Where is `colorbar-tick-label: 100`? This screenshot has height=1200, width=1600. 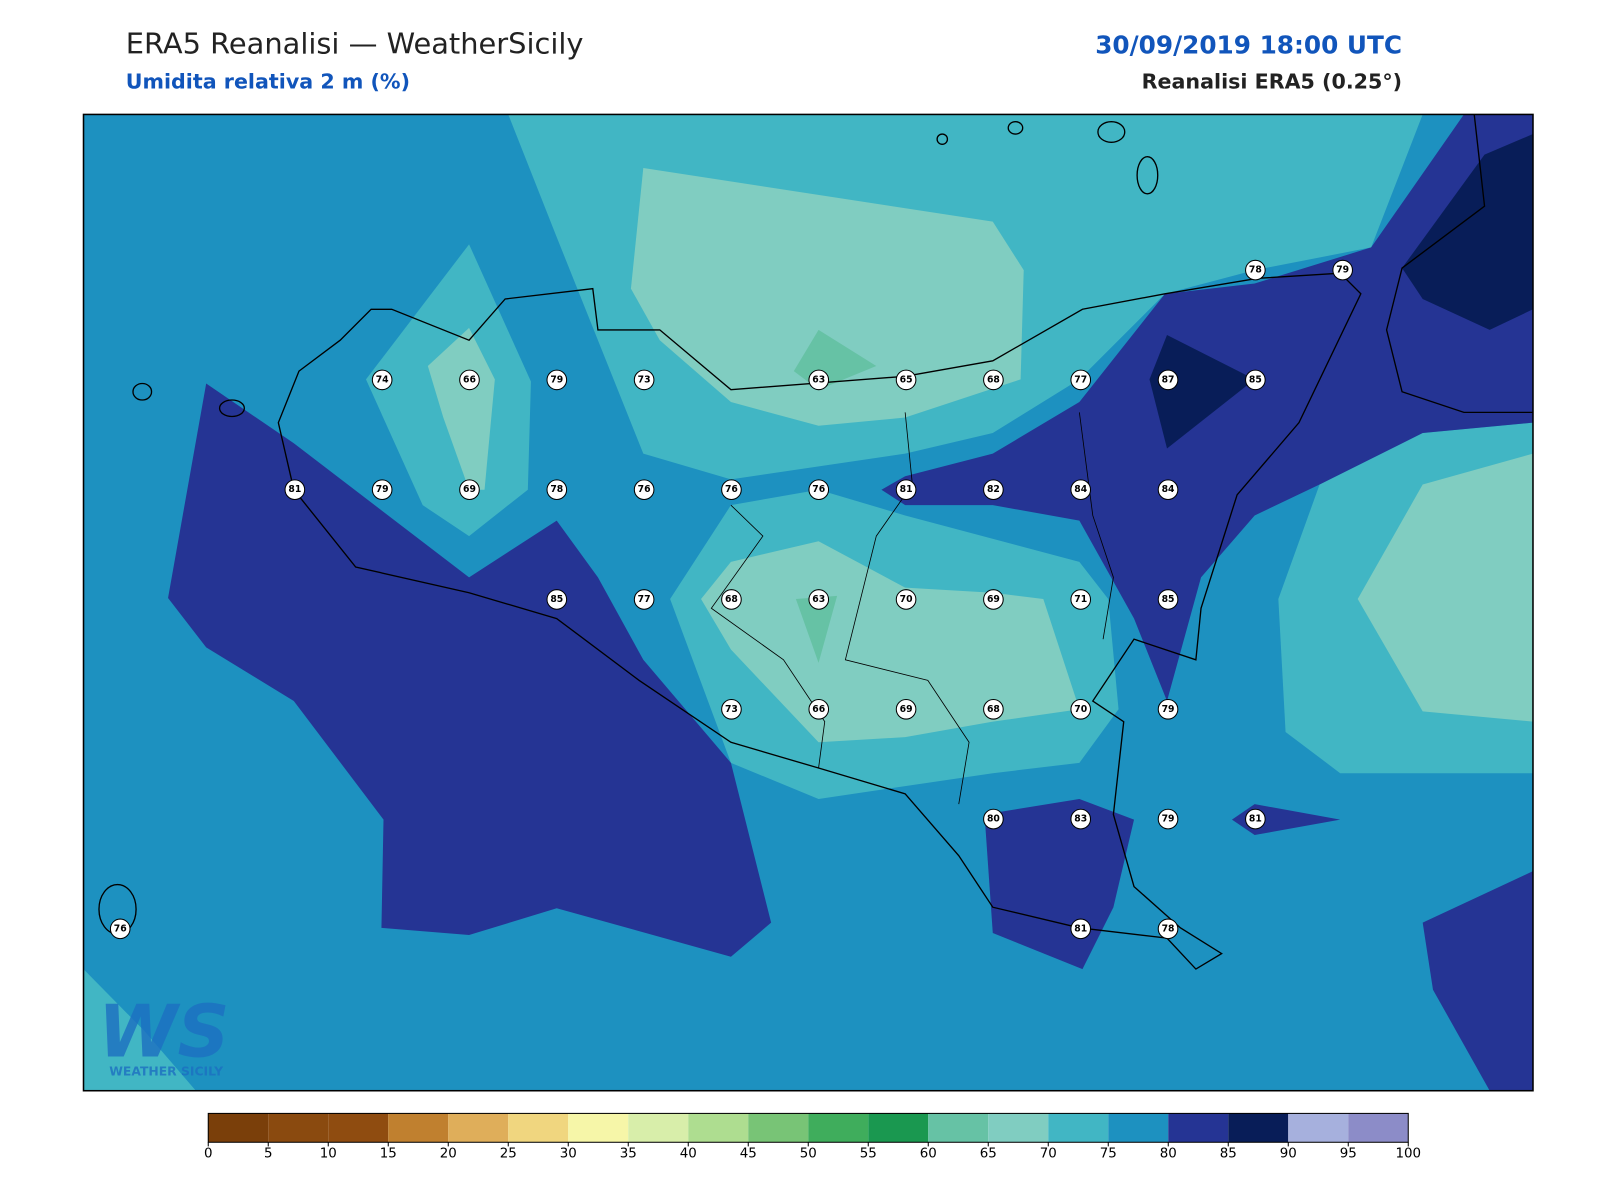
colorbar-tick-label: 100 is located at coordinates (1408, 1154).